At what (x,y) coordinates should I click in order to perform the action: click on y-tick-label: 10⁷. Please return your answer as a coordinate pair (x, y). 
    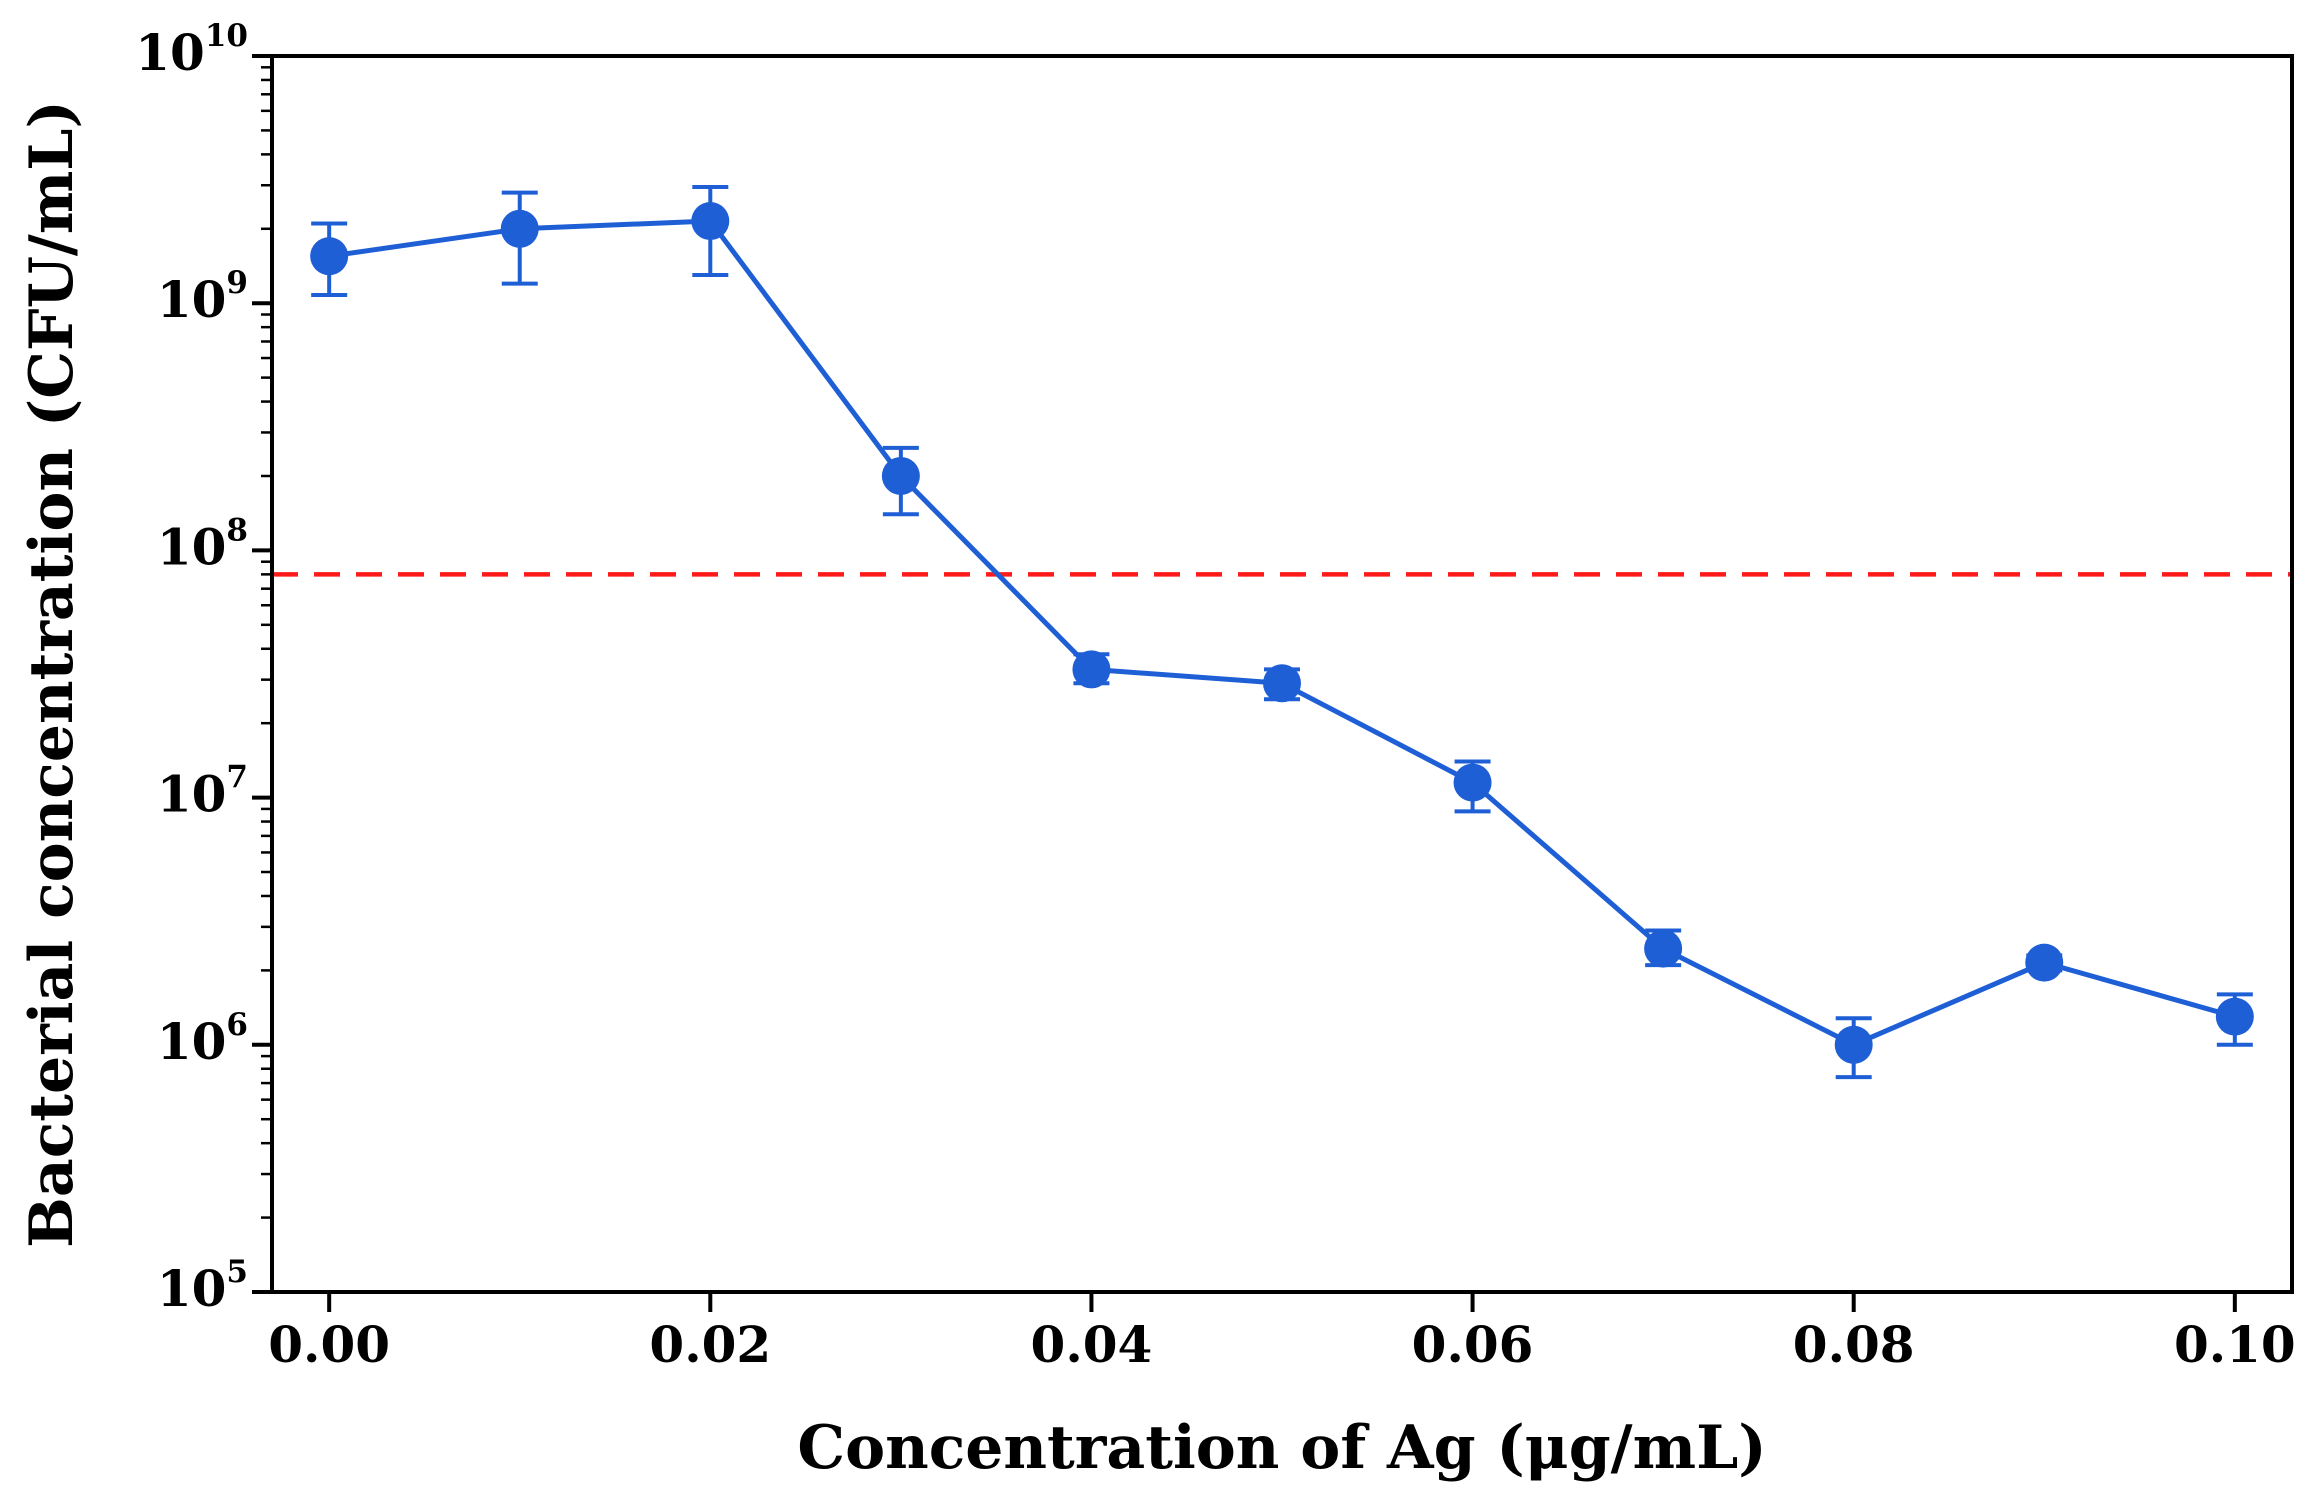
    Looking at the image, I should click on (202, 792).